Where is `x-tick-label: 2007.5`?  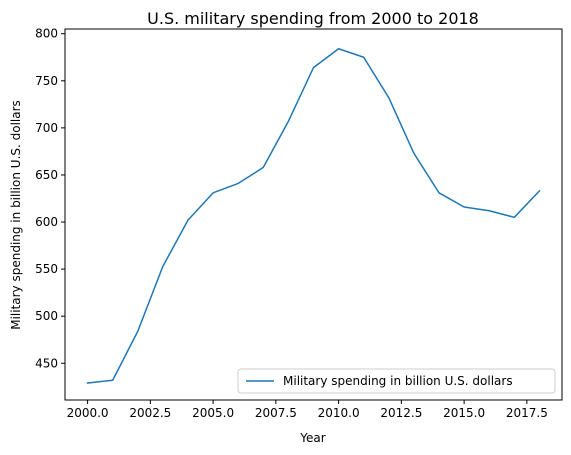 x-tick-label: 2007.5 is located at coordinates (276, 413).